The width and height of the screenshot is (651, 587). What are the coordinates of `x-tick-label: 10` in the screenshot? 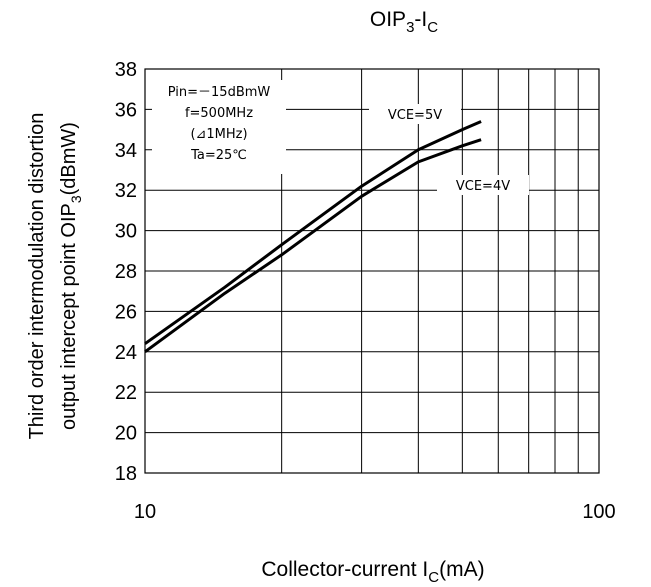 It's located at (145, 512).